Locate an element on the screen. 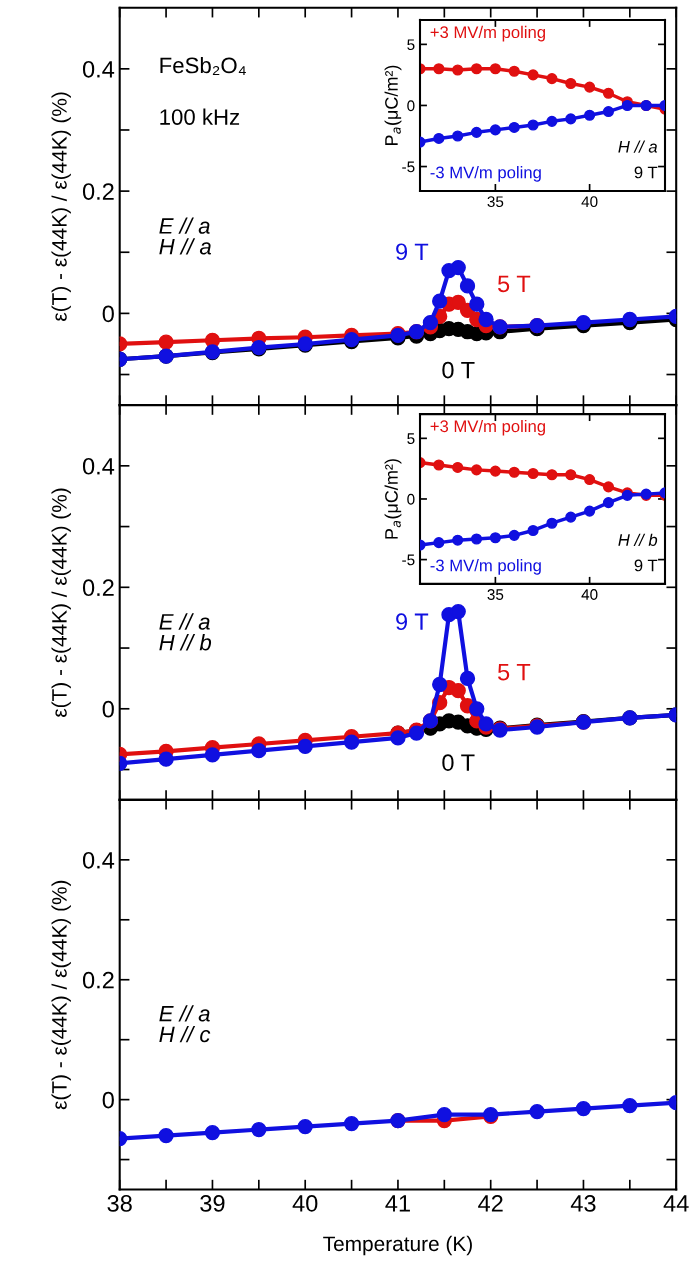 Image resolution: width=700 pixels, height=1286 pixels. annotation: 100 kHz is located at coordinates (200, 116).